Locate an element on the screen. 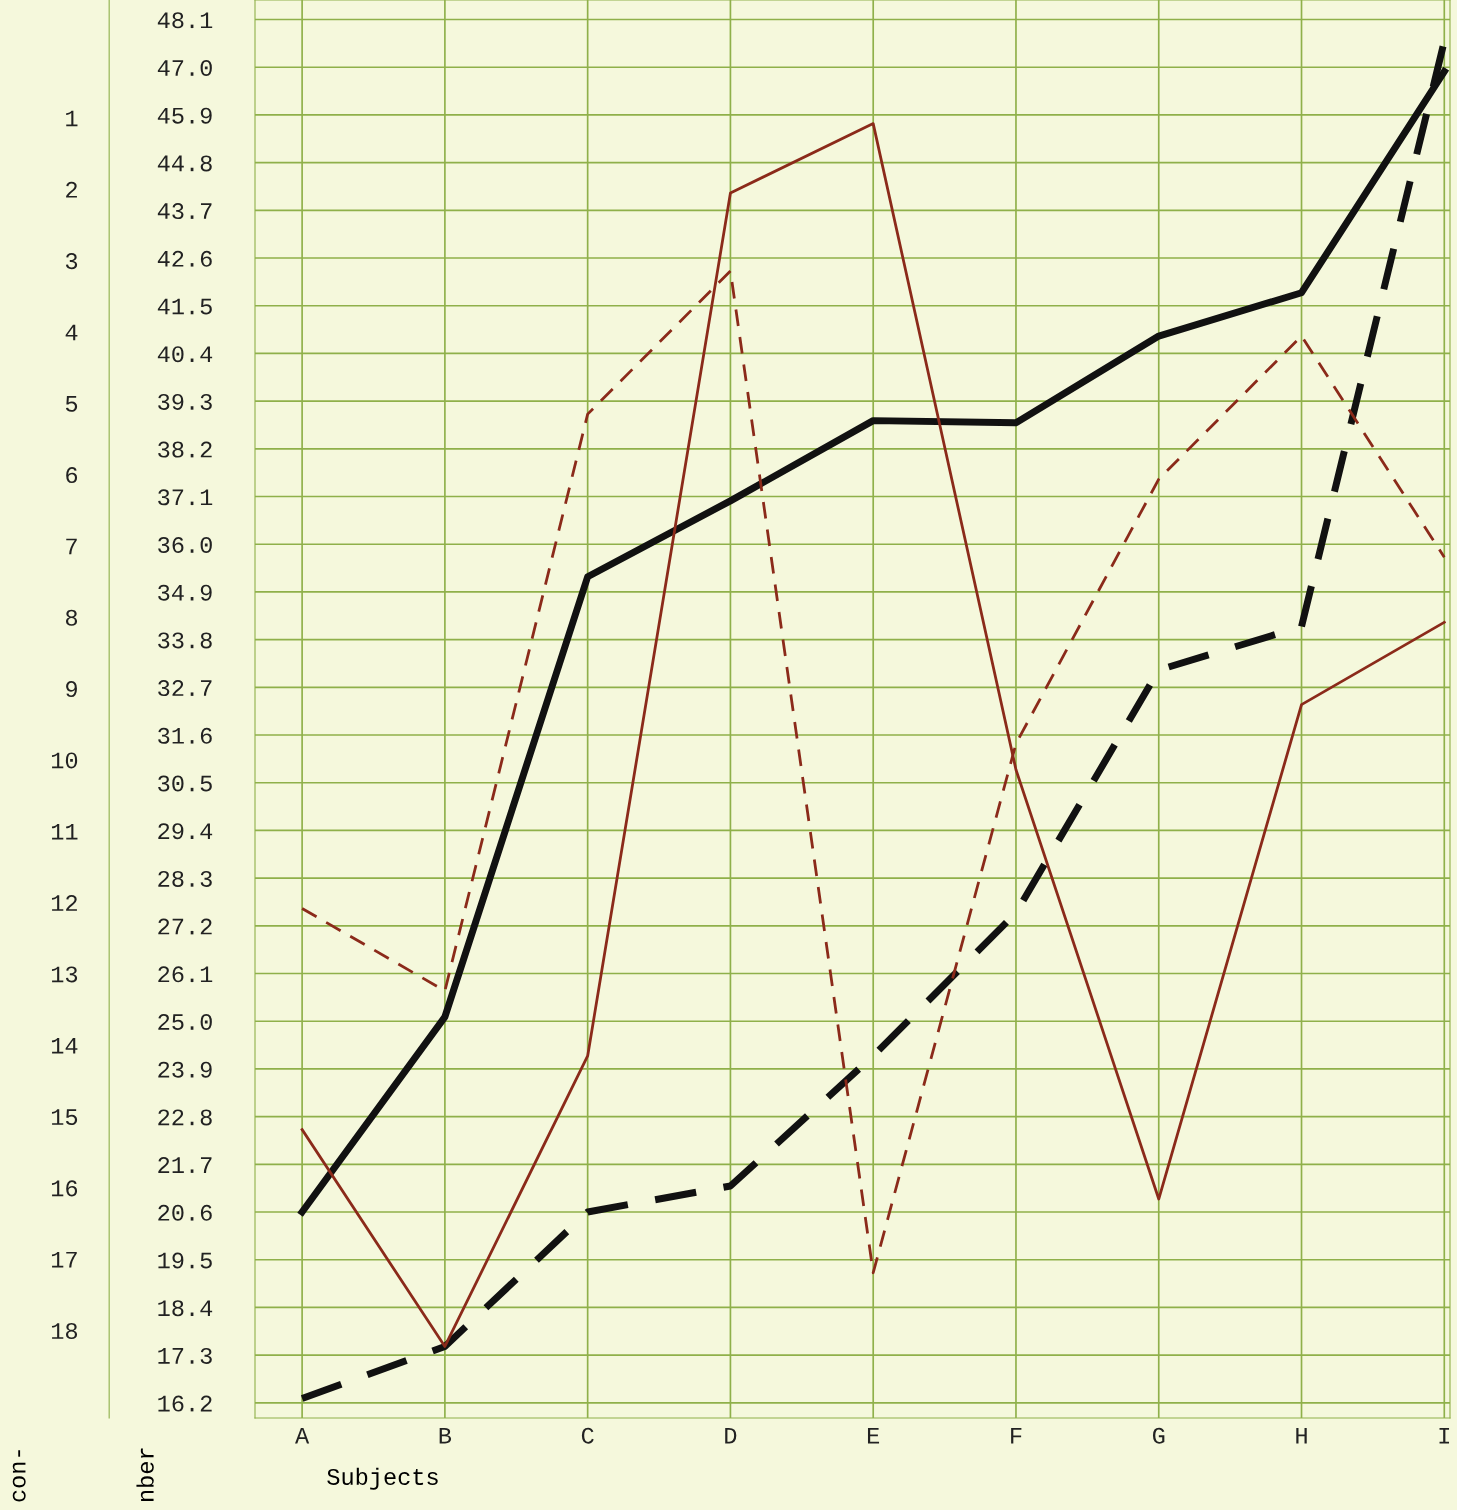  y2-tick-label: 7 is located at coordinates (71, 546).